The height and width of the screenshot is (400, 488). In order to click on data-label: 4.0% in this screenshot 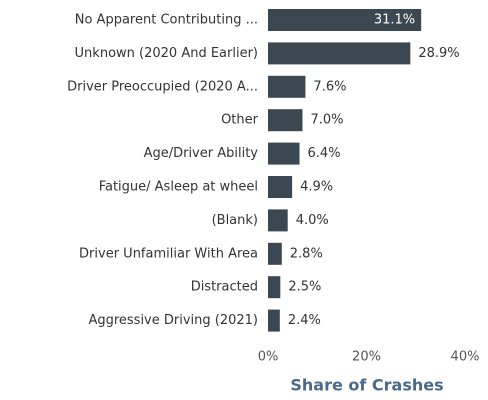, I will do `click(312, 220)`.